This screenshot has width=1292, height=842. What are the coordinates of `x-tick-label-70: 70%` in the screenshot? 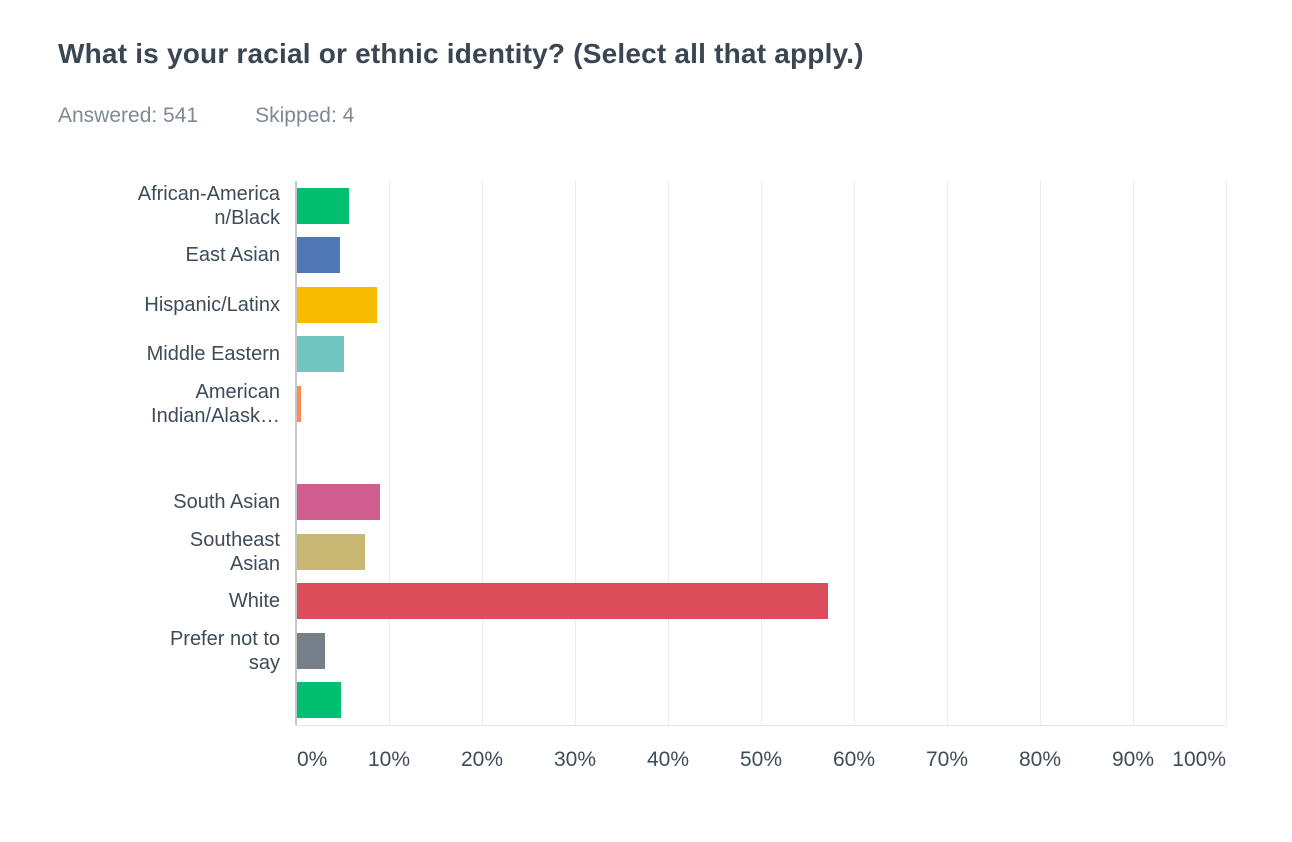 It's located at (947, 759).